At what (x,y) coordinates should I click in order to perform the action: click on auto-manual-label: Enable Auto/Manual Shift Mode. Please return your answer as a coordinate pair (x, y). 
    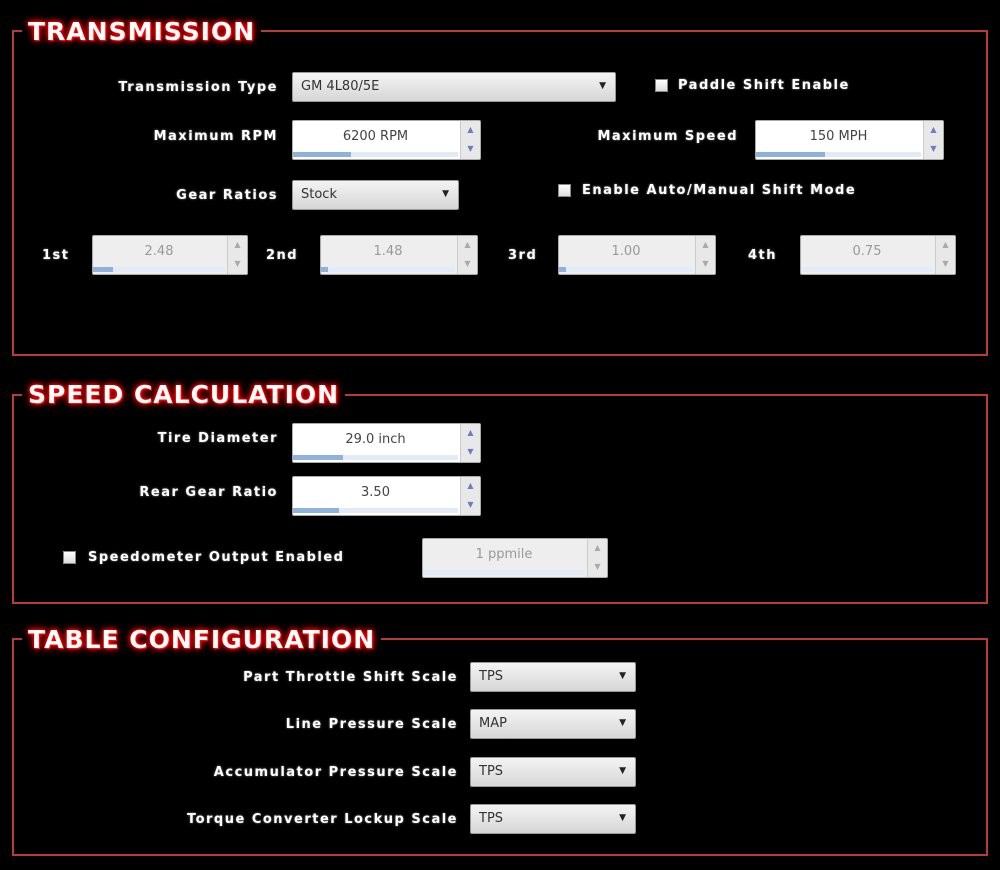
    Looking at the image, I should click on (719, 190).